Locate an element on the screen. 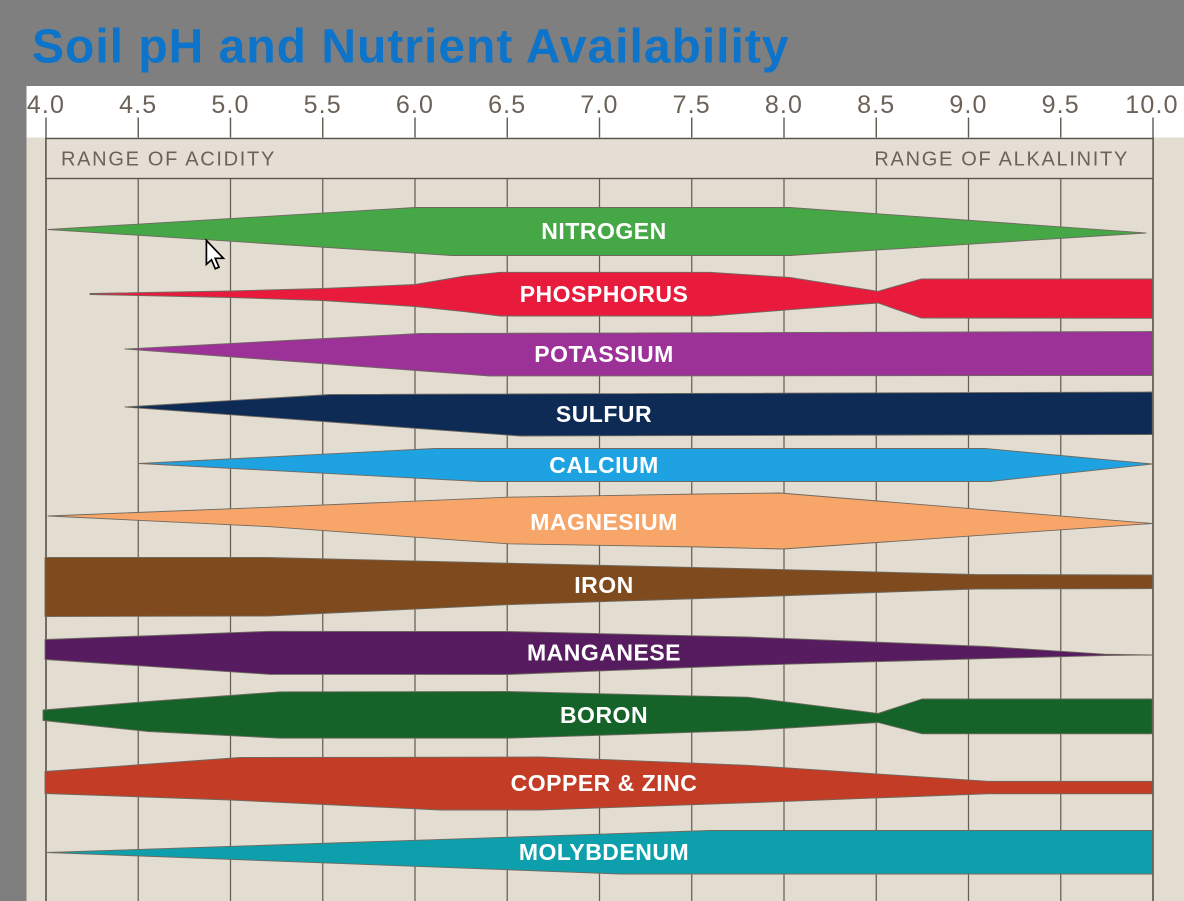 Image resolution: width=1184 pixels, height=901 pixels. svg-text: COPPER & ZINC is located at coordinates (604, 783).